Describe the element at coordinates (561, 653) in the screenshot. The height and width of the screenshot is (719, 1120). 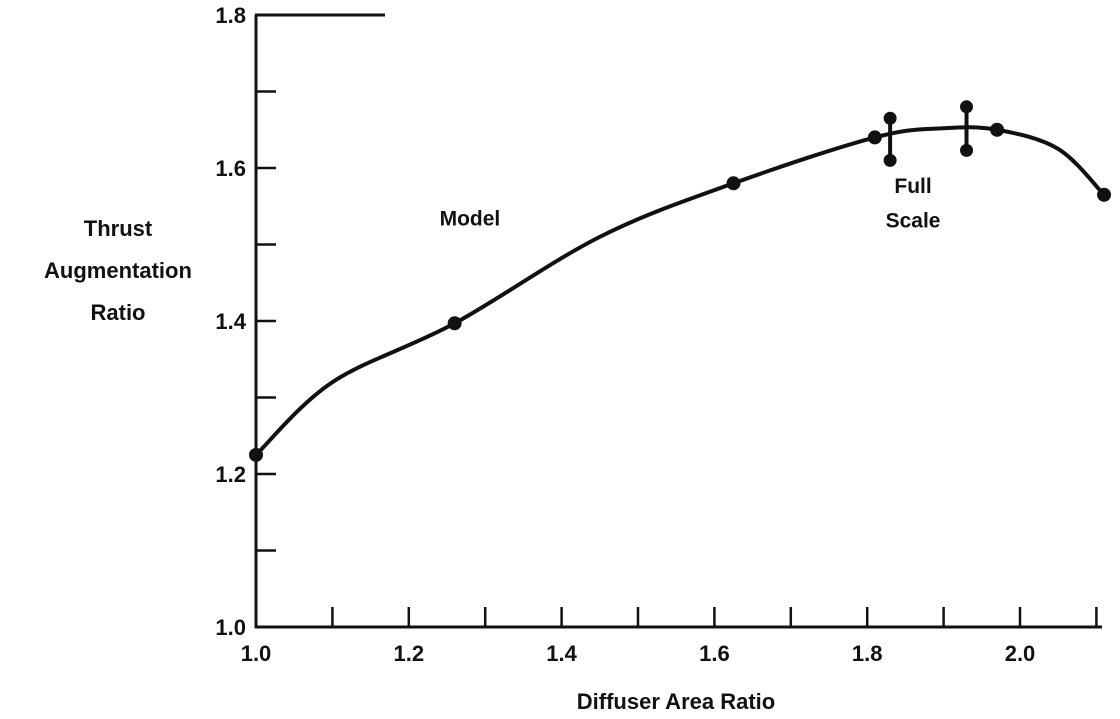
I see `x-tick-label: 1.4` at that location.